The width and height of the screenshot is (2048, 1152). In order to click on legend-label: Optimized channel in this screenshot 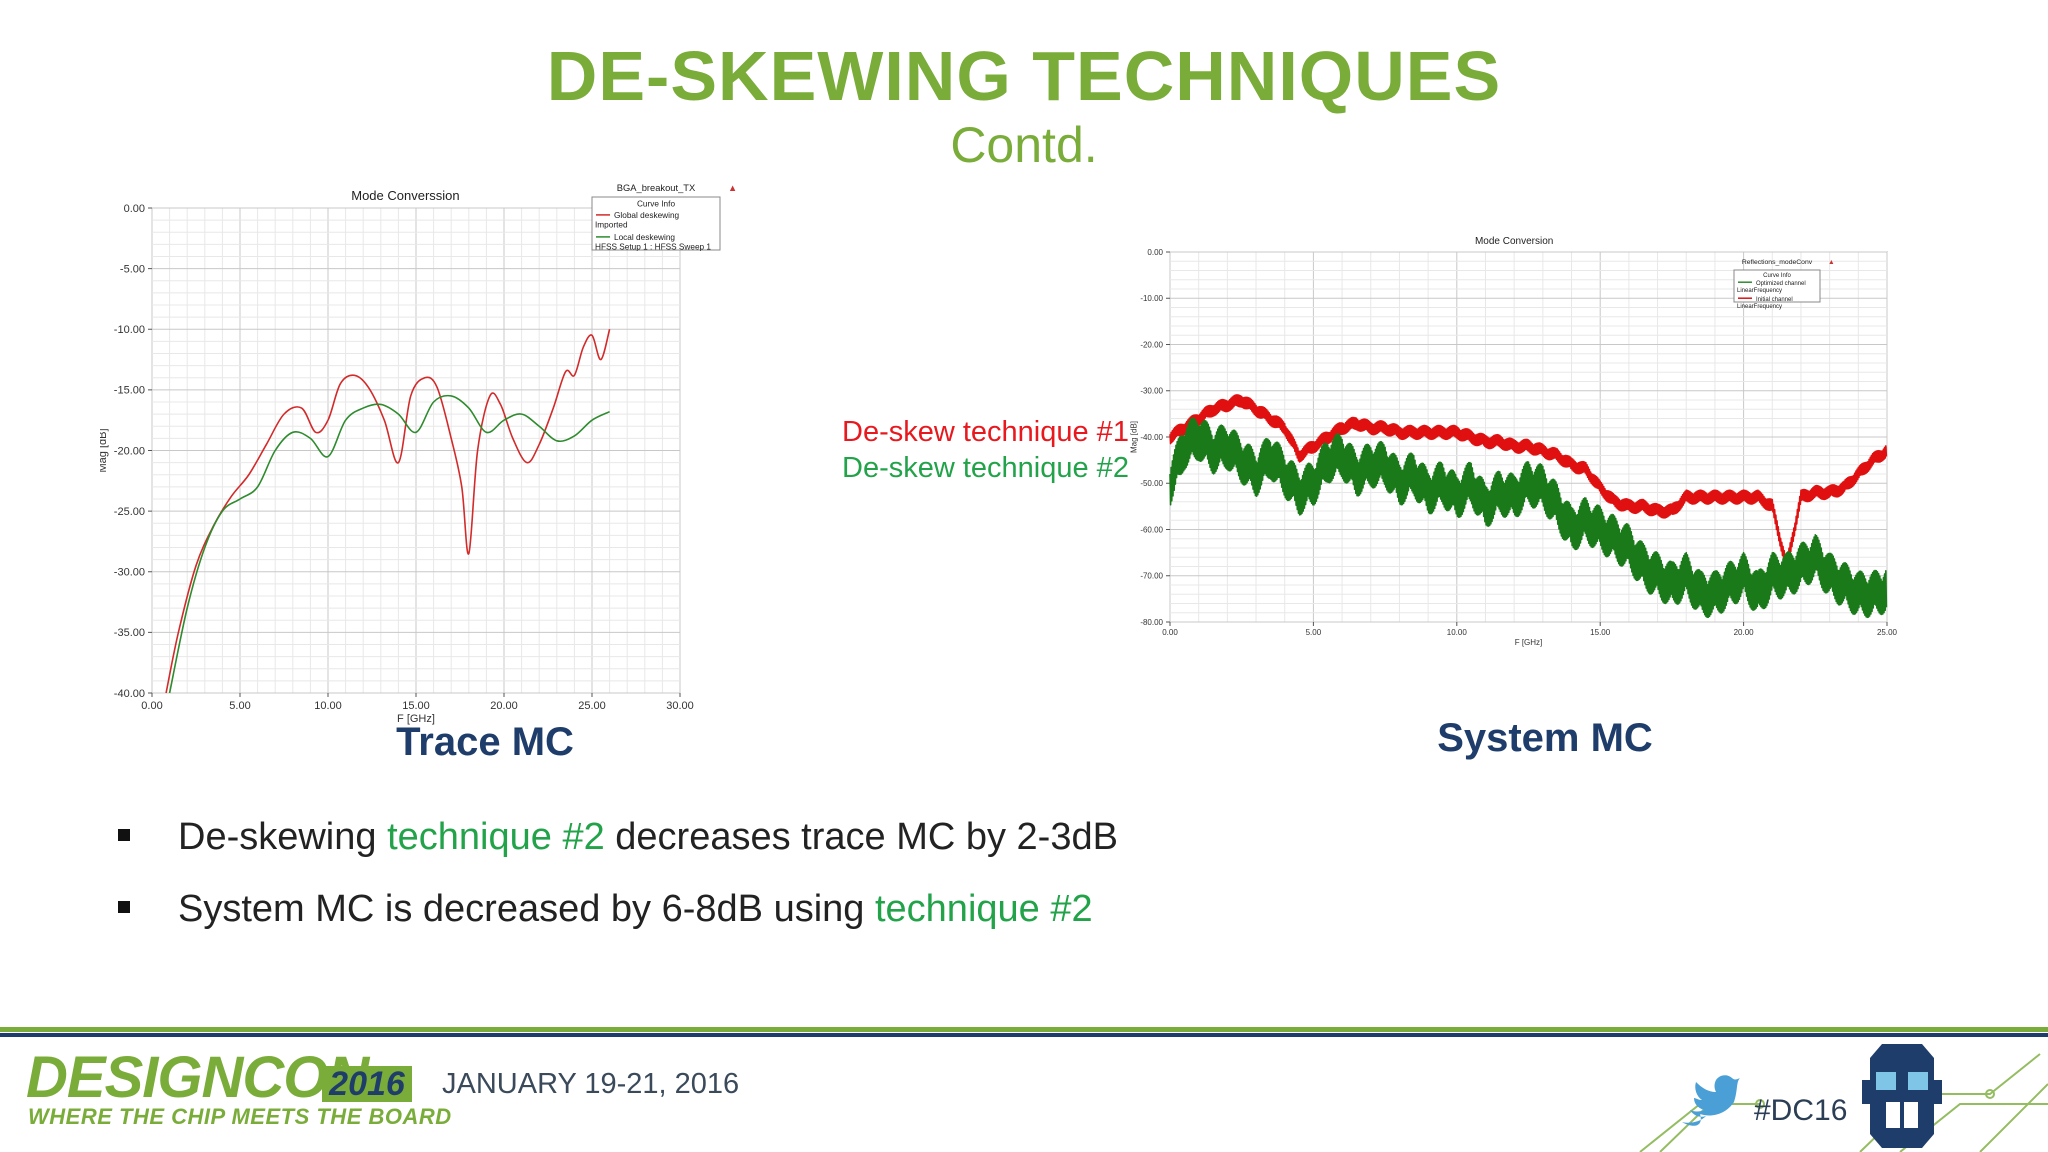, I will do `click(1781, 284)`.